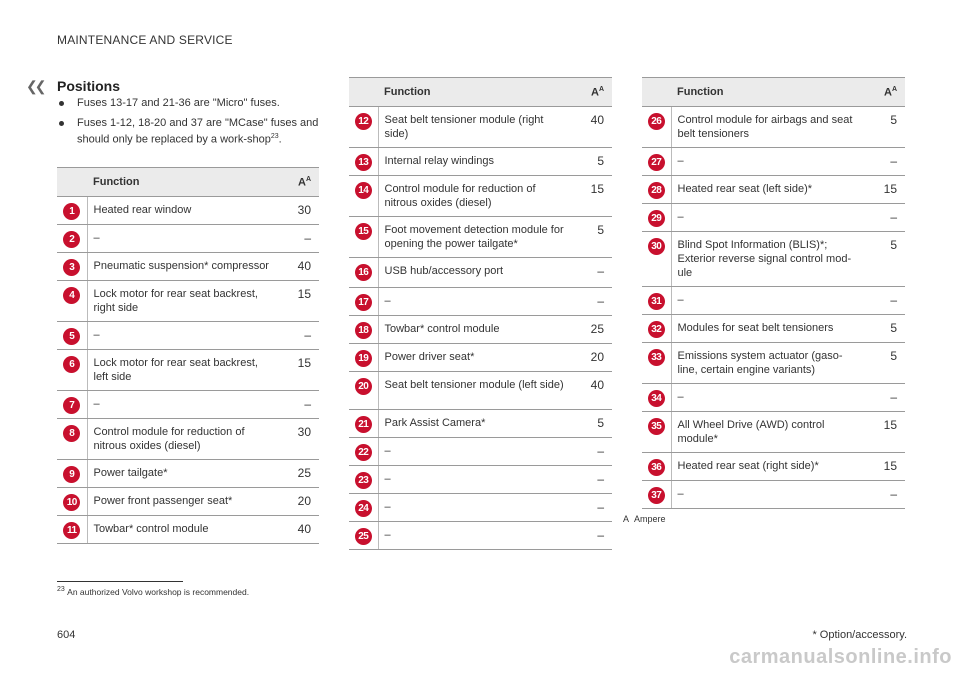 The height and width of the screenshot is (677, 960). I want to click on fuse-number-badge: 23, so click(363, 480).